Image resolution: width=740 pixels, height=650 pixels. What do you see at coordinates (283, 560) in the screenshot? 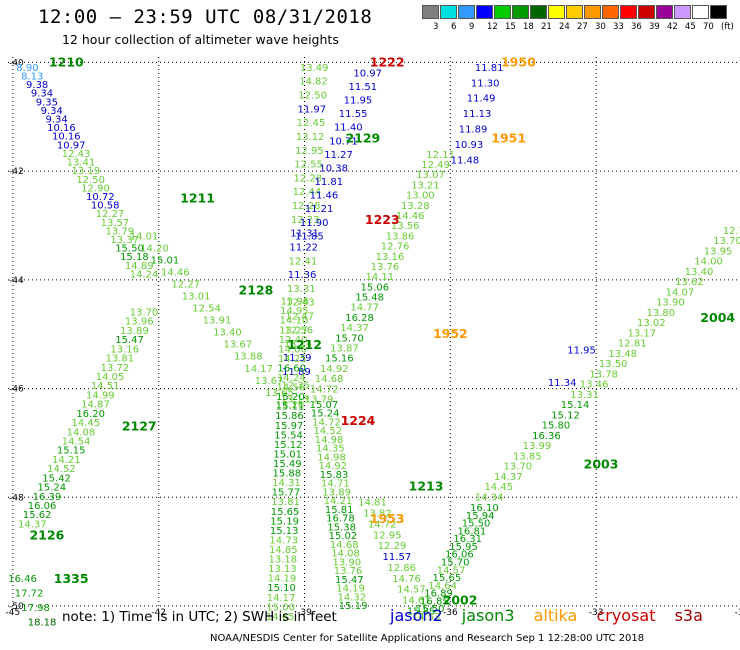
I see `wave-height-value: 13.18` at bounding box center [283, 560].